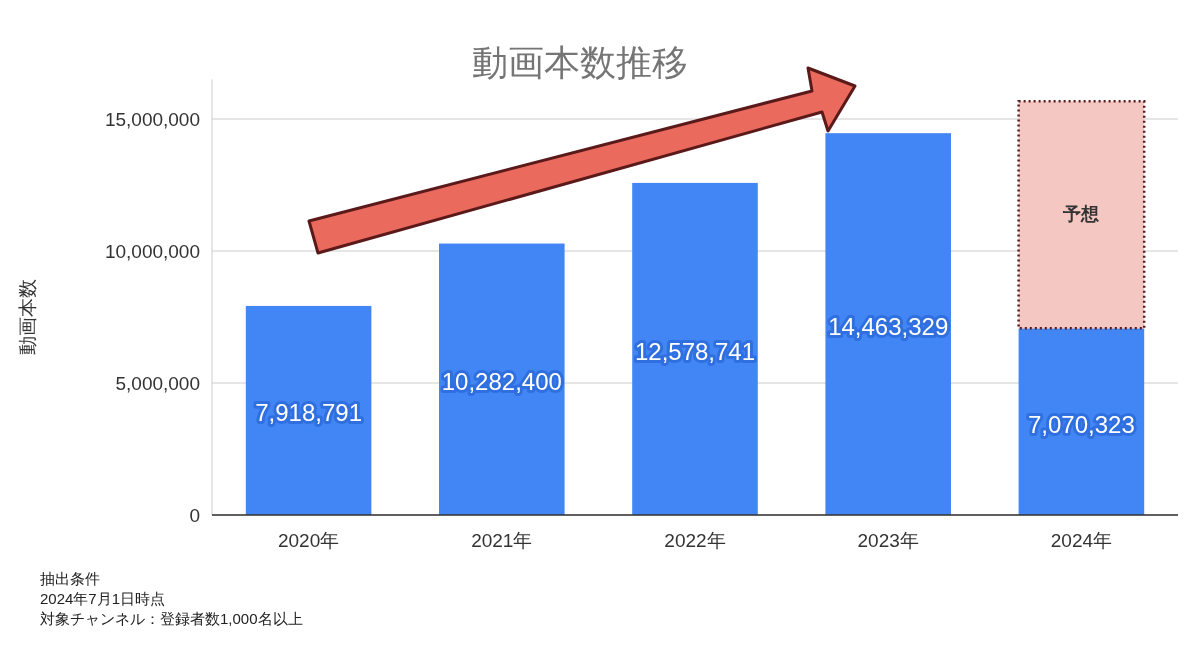  What do you see at coordinates (888, 327) in the screenshot?
I see `data-label: 14,463,329` at bounding box center [888, 327].